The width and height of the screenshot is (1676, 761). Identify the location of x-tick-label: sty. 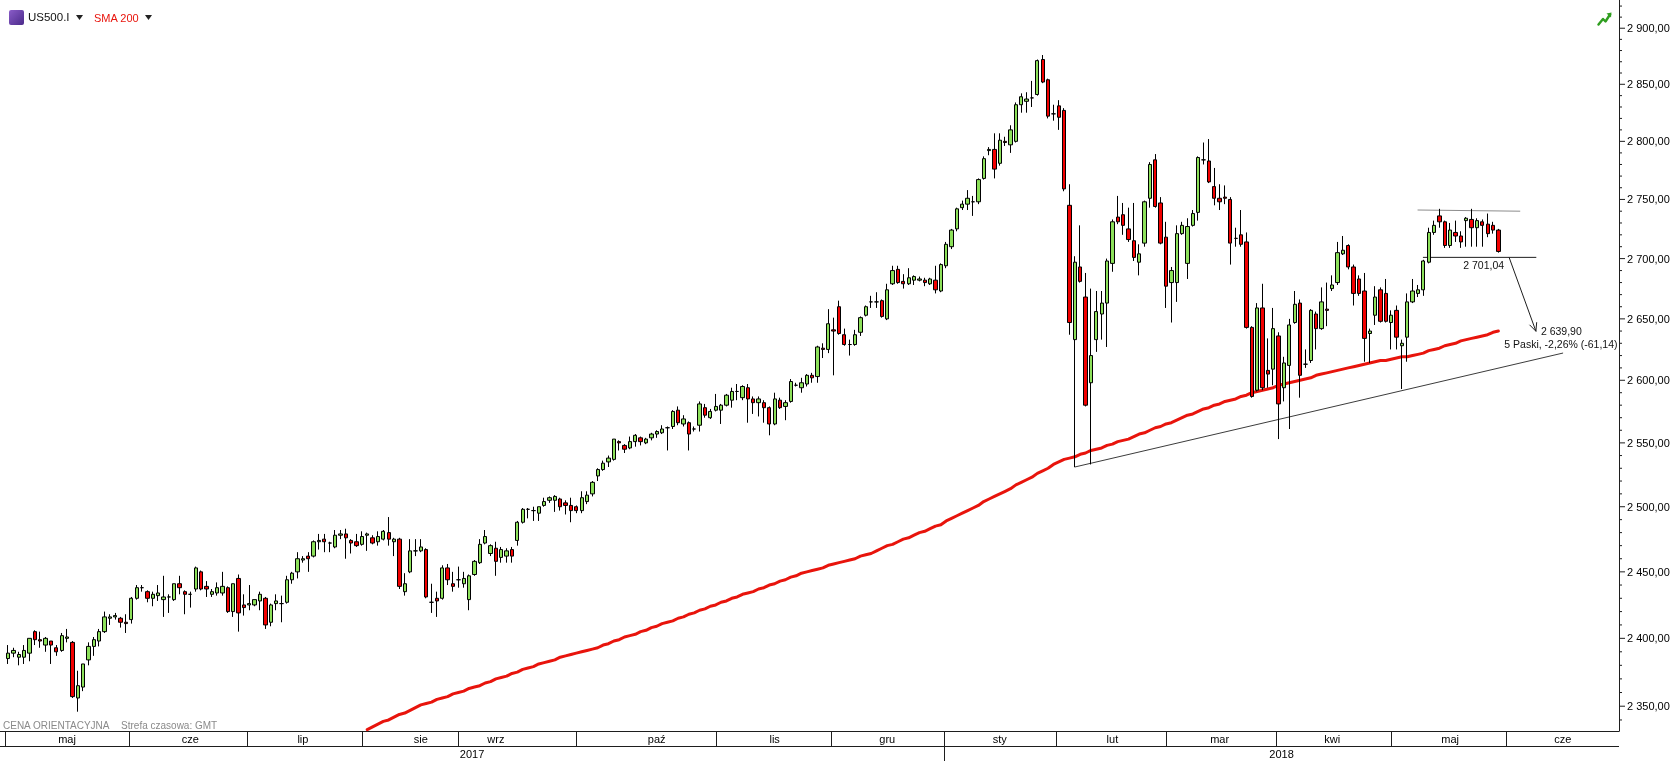
(1000, 738).